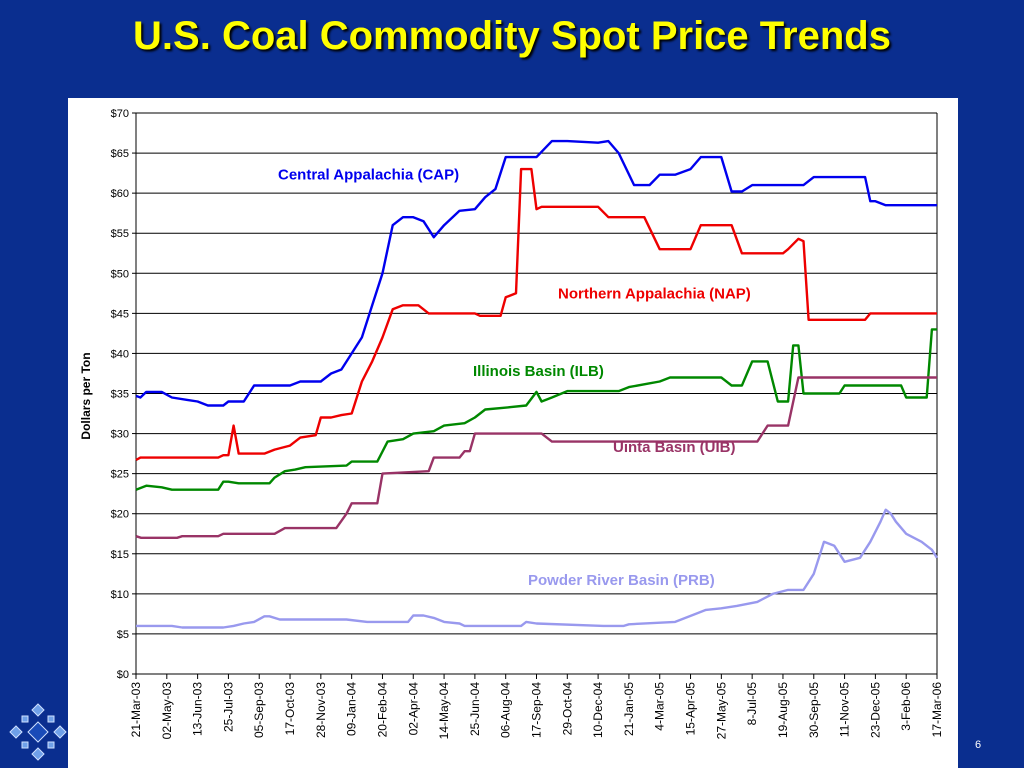 The height and width of the screenshot is (768, 1024). Describe the element at coordinates (198, 709) in the screenshot. I see `x-tick-label: 13-Jun-03` at that location.